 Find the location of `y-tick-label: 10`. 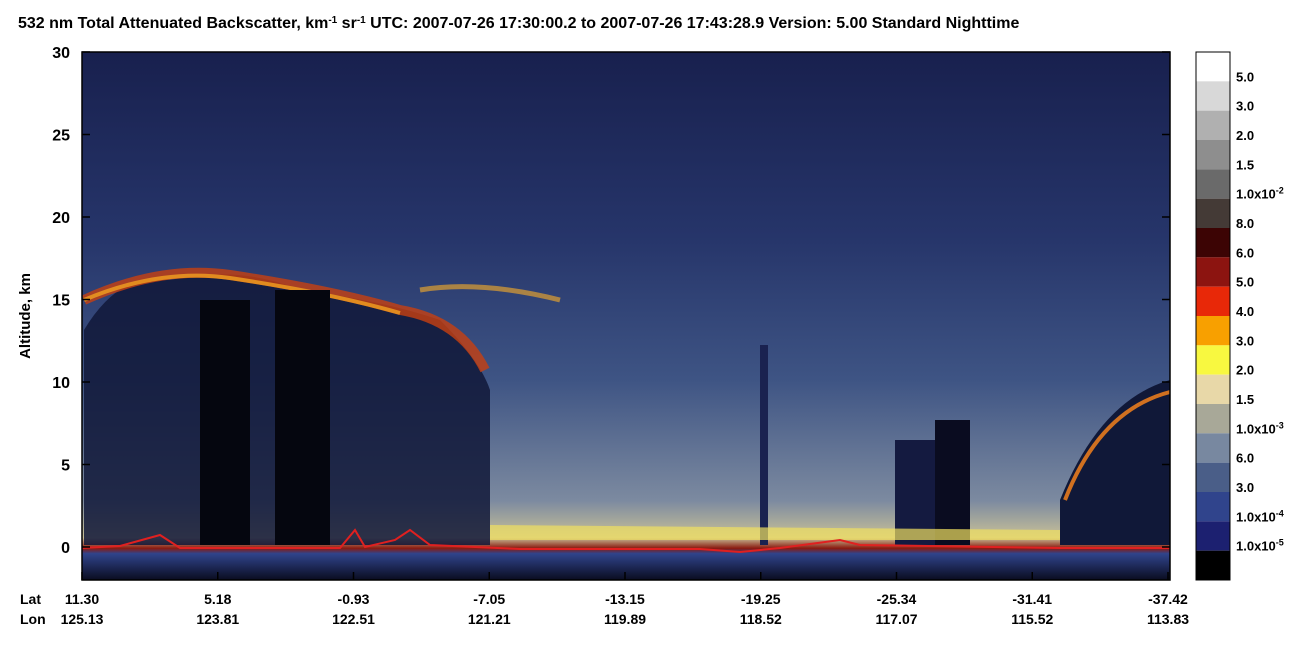

y-tick-label: 10 is located at coordinates (61, 383).